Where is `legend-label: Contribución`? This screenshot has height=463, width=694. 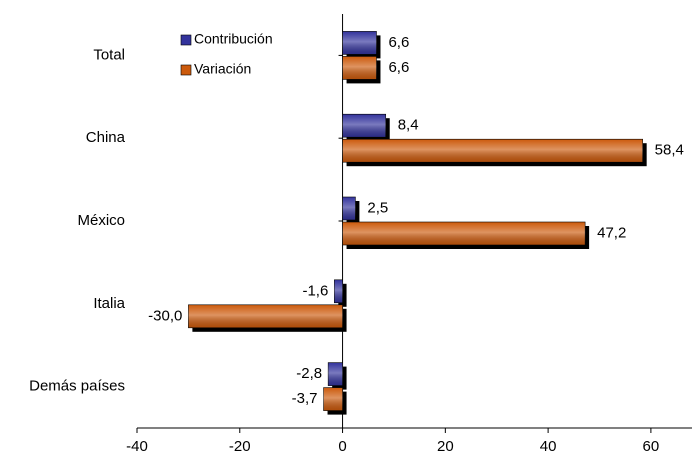 legend-label: Contribución is located at coordinates (233, 39).